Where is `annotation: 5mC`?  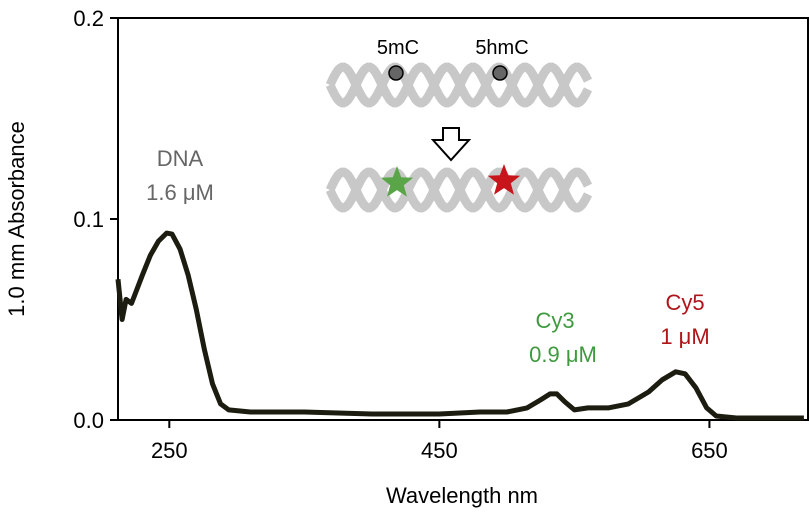 annotation: 5mC is located at coordinates (398, 48).